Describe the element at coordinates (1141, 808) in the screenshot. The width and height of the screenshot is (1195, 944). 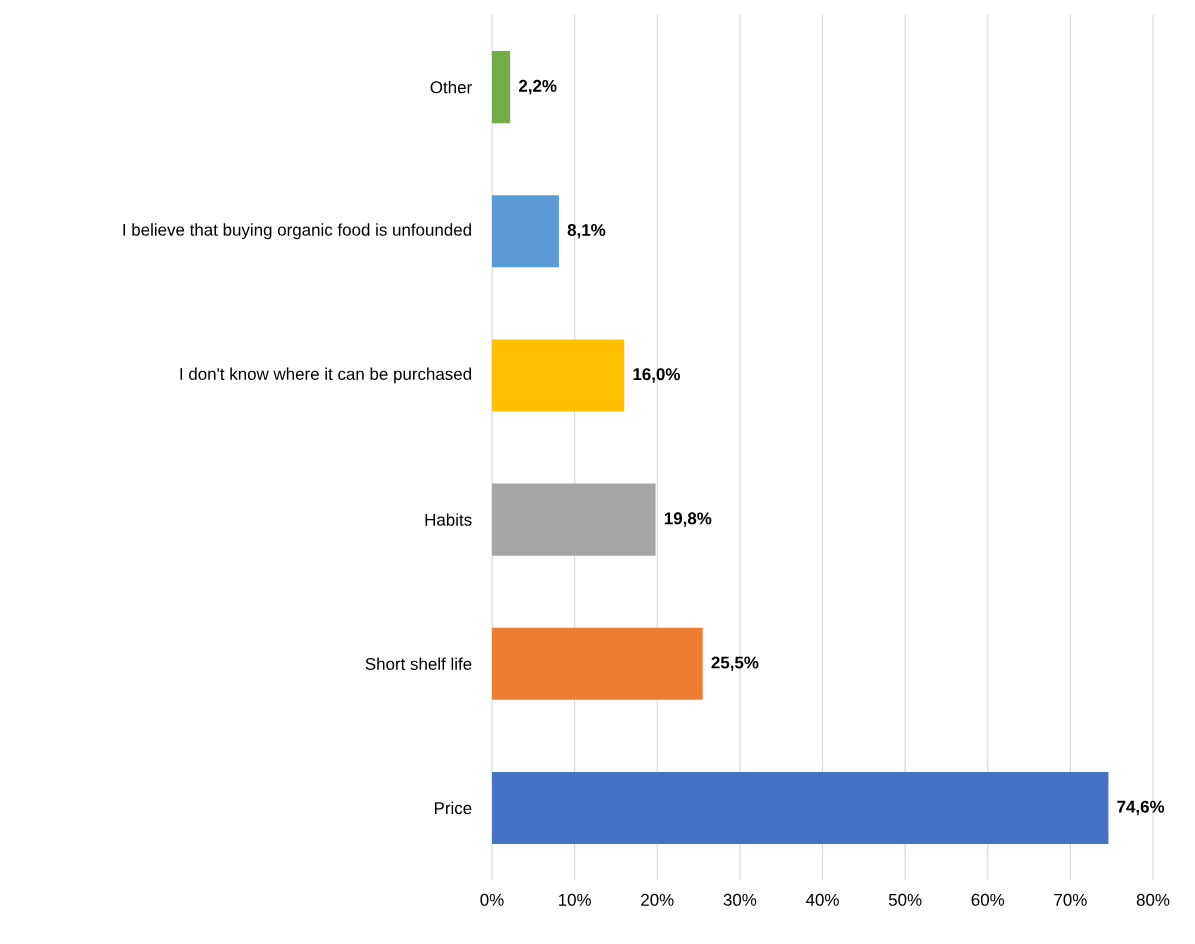
I see `data-label: 74,6%` at that location.